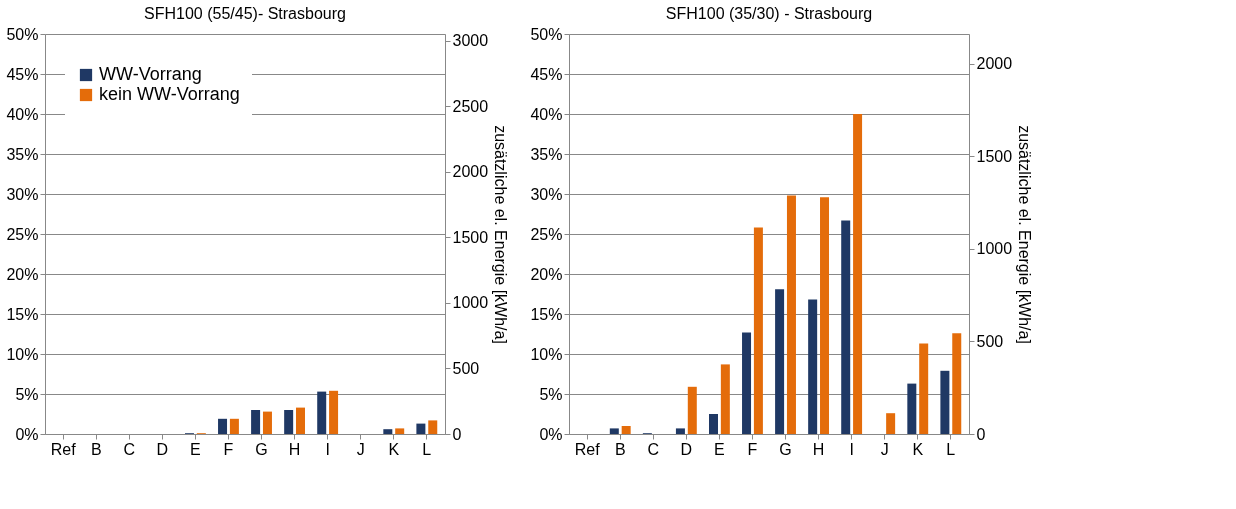 The image size is (1236, 509). Describe the element at coordinates (169, 94) in the screenshot. I see `legend-label: kein WW-Vorrang` at that location.